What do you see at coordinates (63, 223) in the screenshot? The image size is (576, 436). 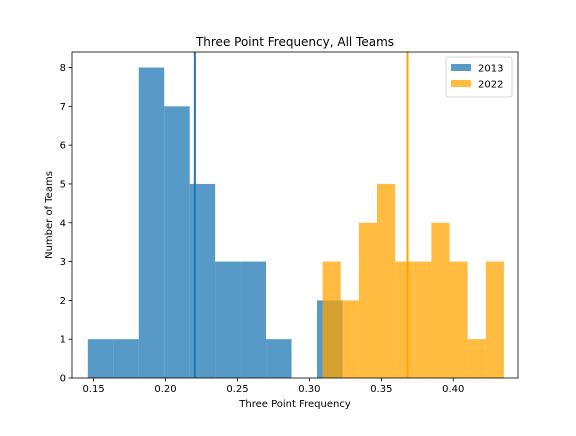 I see `y-tick-label-4: 4` at bounding box center [63, 223].